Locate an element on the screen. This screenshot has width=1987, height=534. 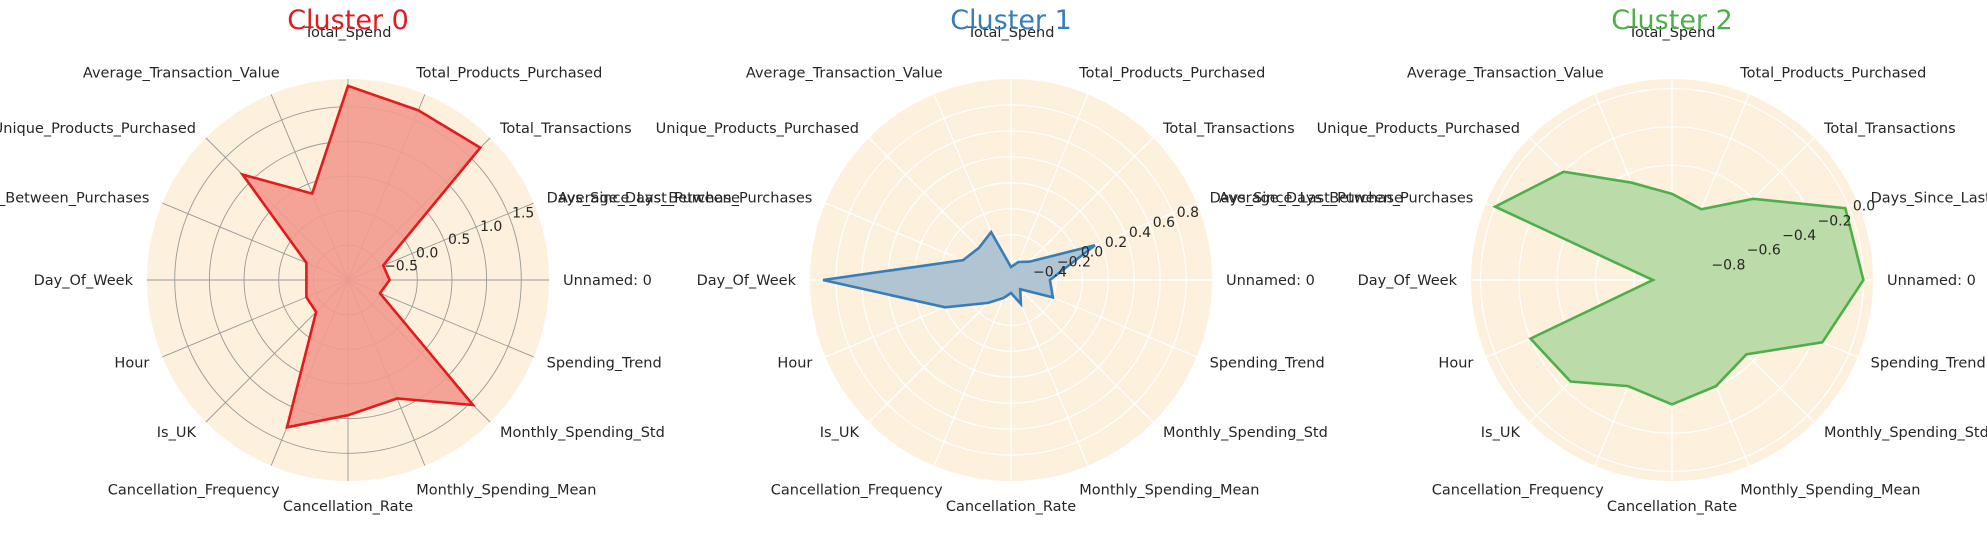
chart-title: Cluster 0 is located at coordinates (348, 20).